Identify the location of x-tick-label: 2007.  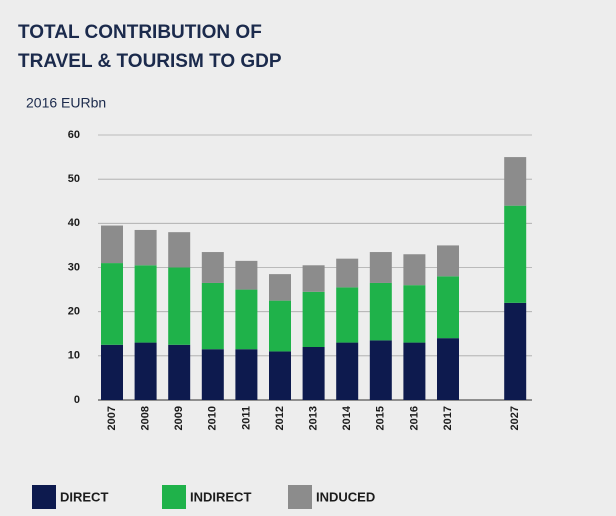
(112, 418).